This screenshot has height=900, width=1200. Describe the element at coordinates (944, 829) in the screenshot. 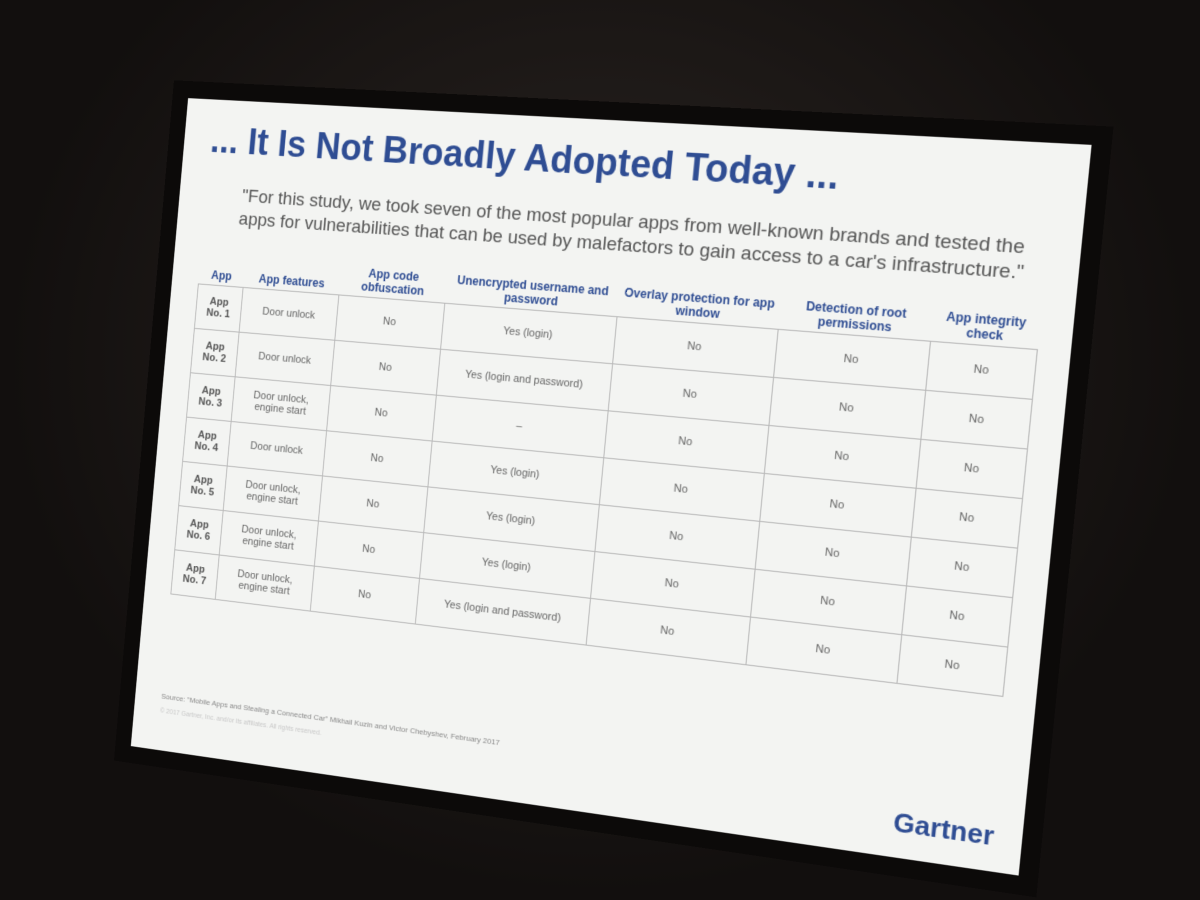

I see `logo: Gartner` at that location.